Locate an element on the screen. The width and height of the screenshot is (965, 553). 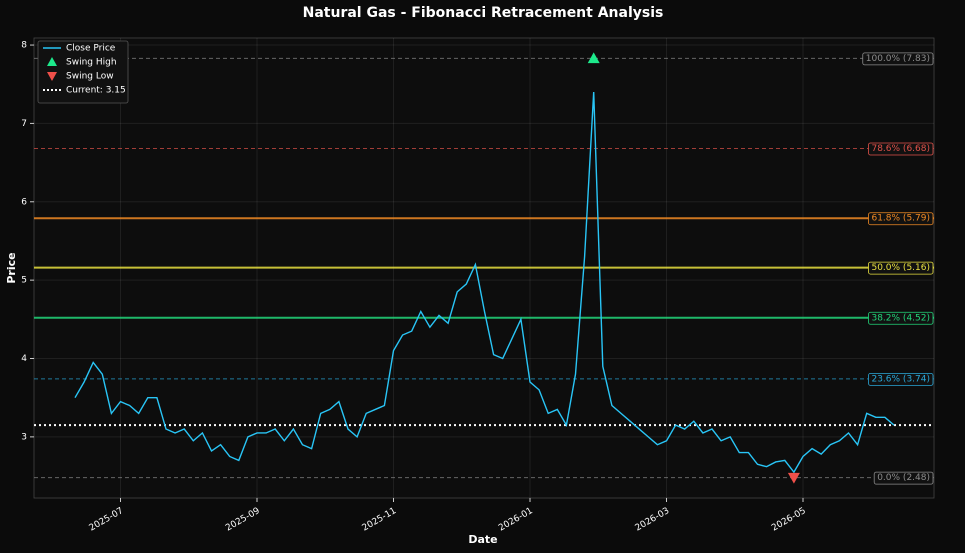
fib-label: 61.8% (5.79) is located at coordinates (900, 219).